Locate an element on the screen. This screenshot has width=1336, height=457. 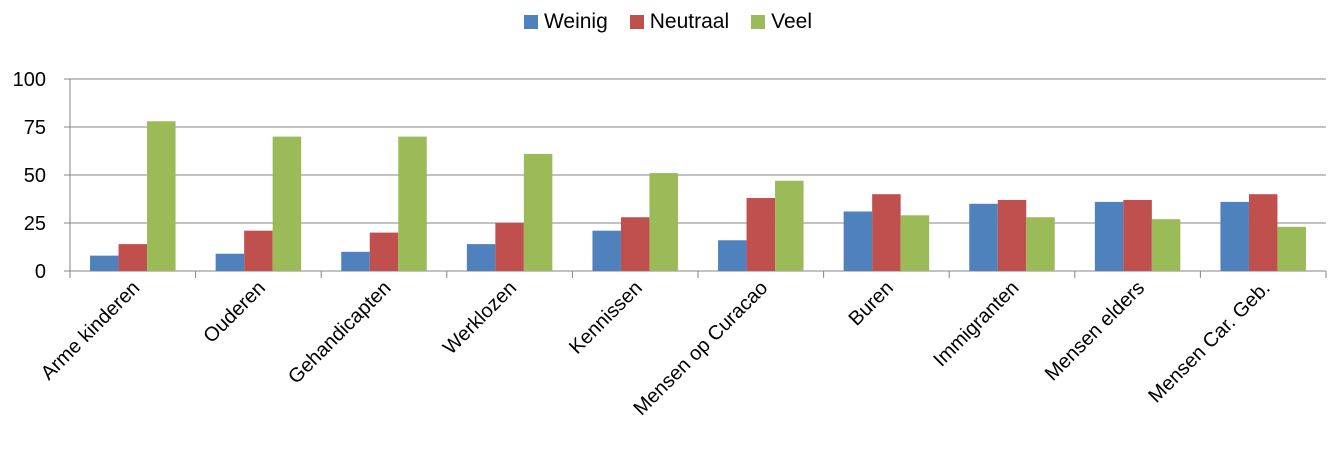
y-tick-label-0: 0 is located at coordinates (40, 272).